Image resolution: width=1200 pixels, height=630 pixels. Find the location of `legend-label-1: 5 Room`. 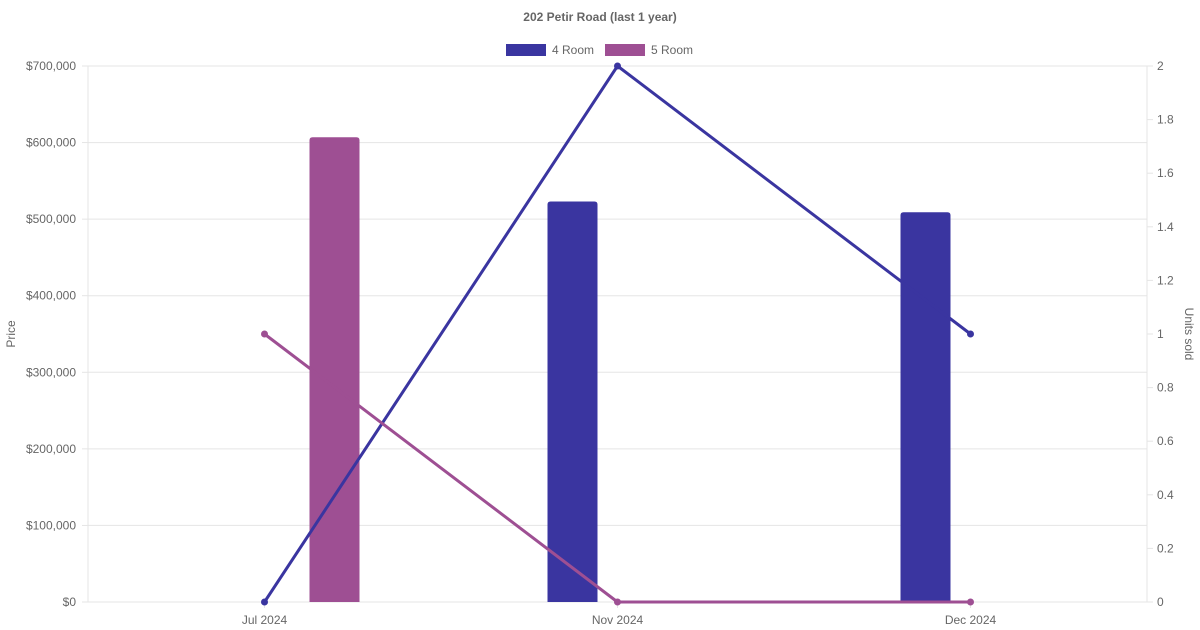

legend-label-1: 5 Room is located at coordinates (672, 50).